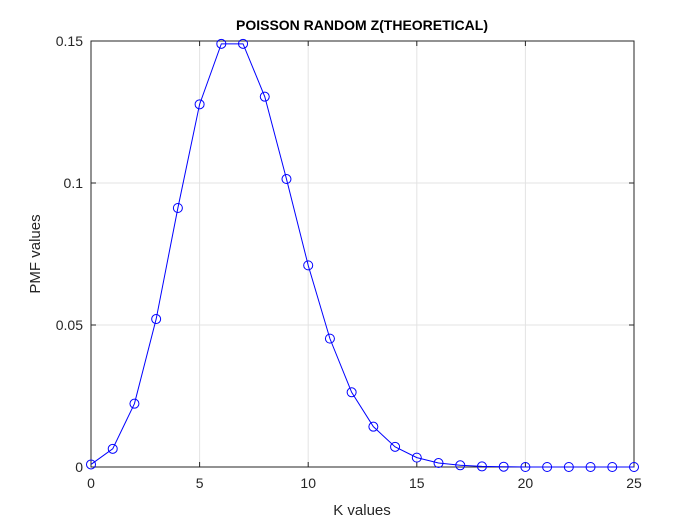 This screenshot has height=525, width=700. Describe the element at coordinates (69, 325) in the screenshot. I see `y-tick-label: 0.05` at that location.